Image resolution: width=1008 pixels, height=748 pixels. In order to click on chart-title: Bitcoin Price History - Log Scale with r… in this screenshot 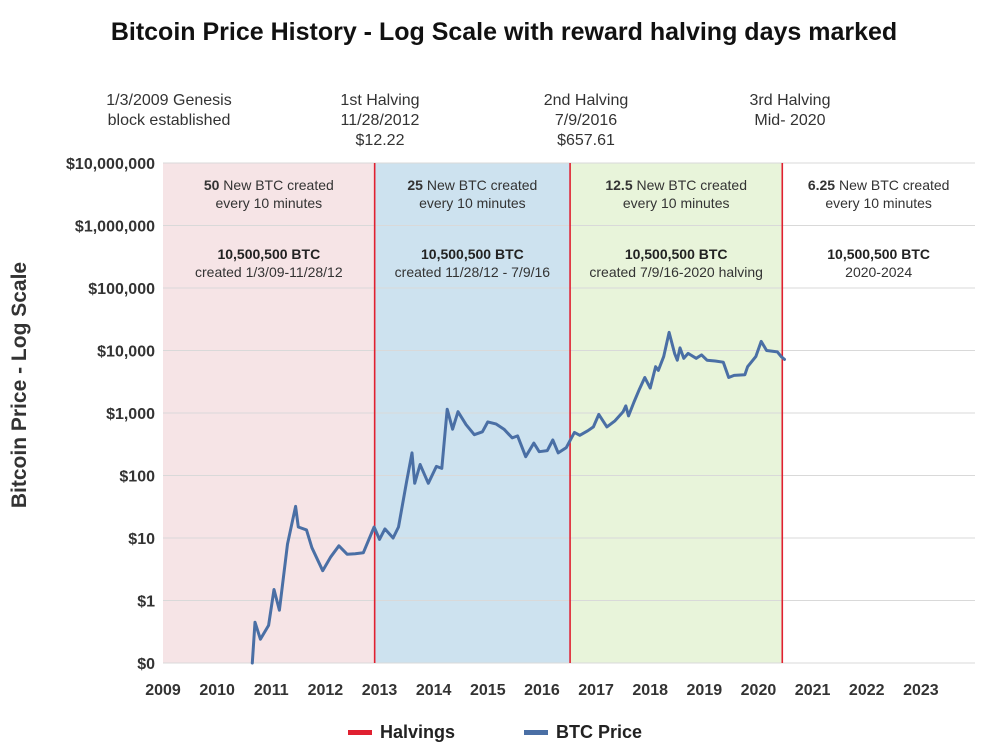, I will do `click(504, 32)`.